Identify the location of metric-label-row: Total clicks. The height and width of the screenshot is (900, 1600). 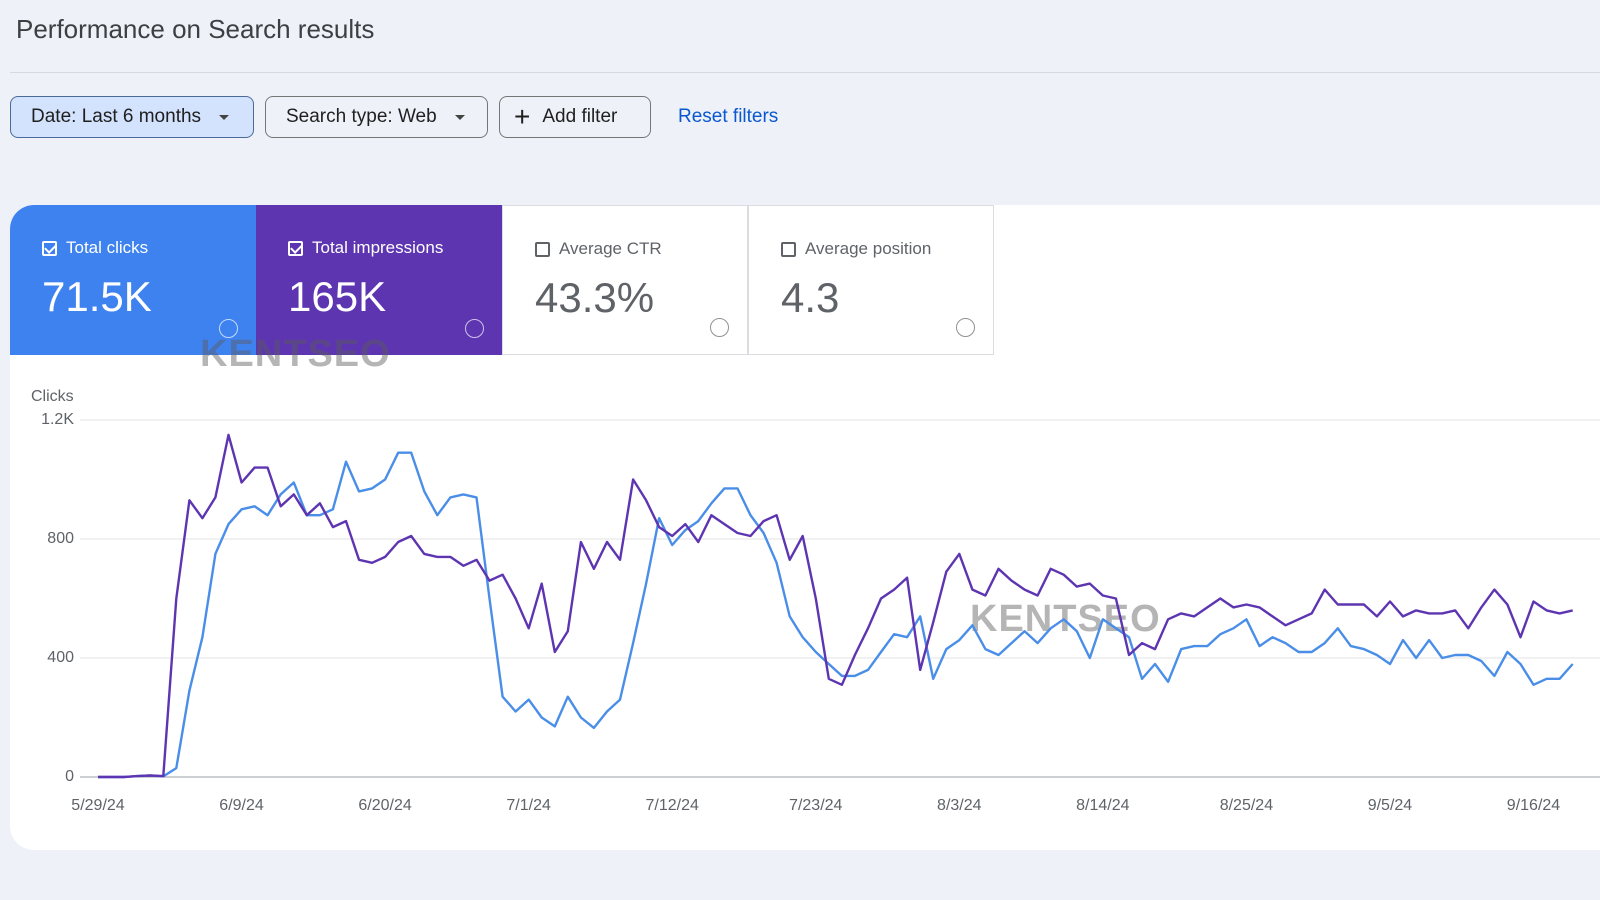
(95, 248).